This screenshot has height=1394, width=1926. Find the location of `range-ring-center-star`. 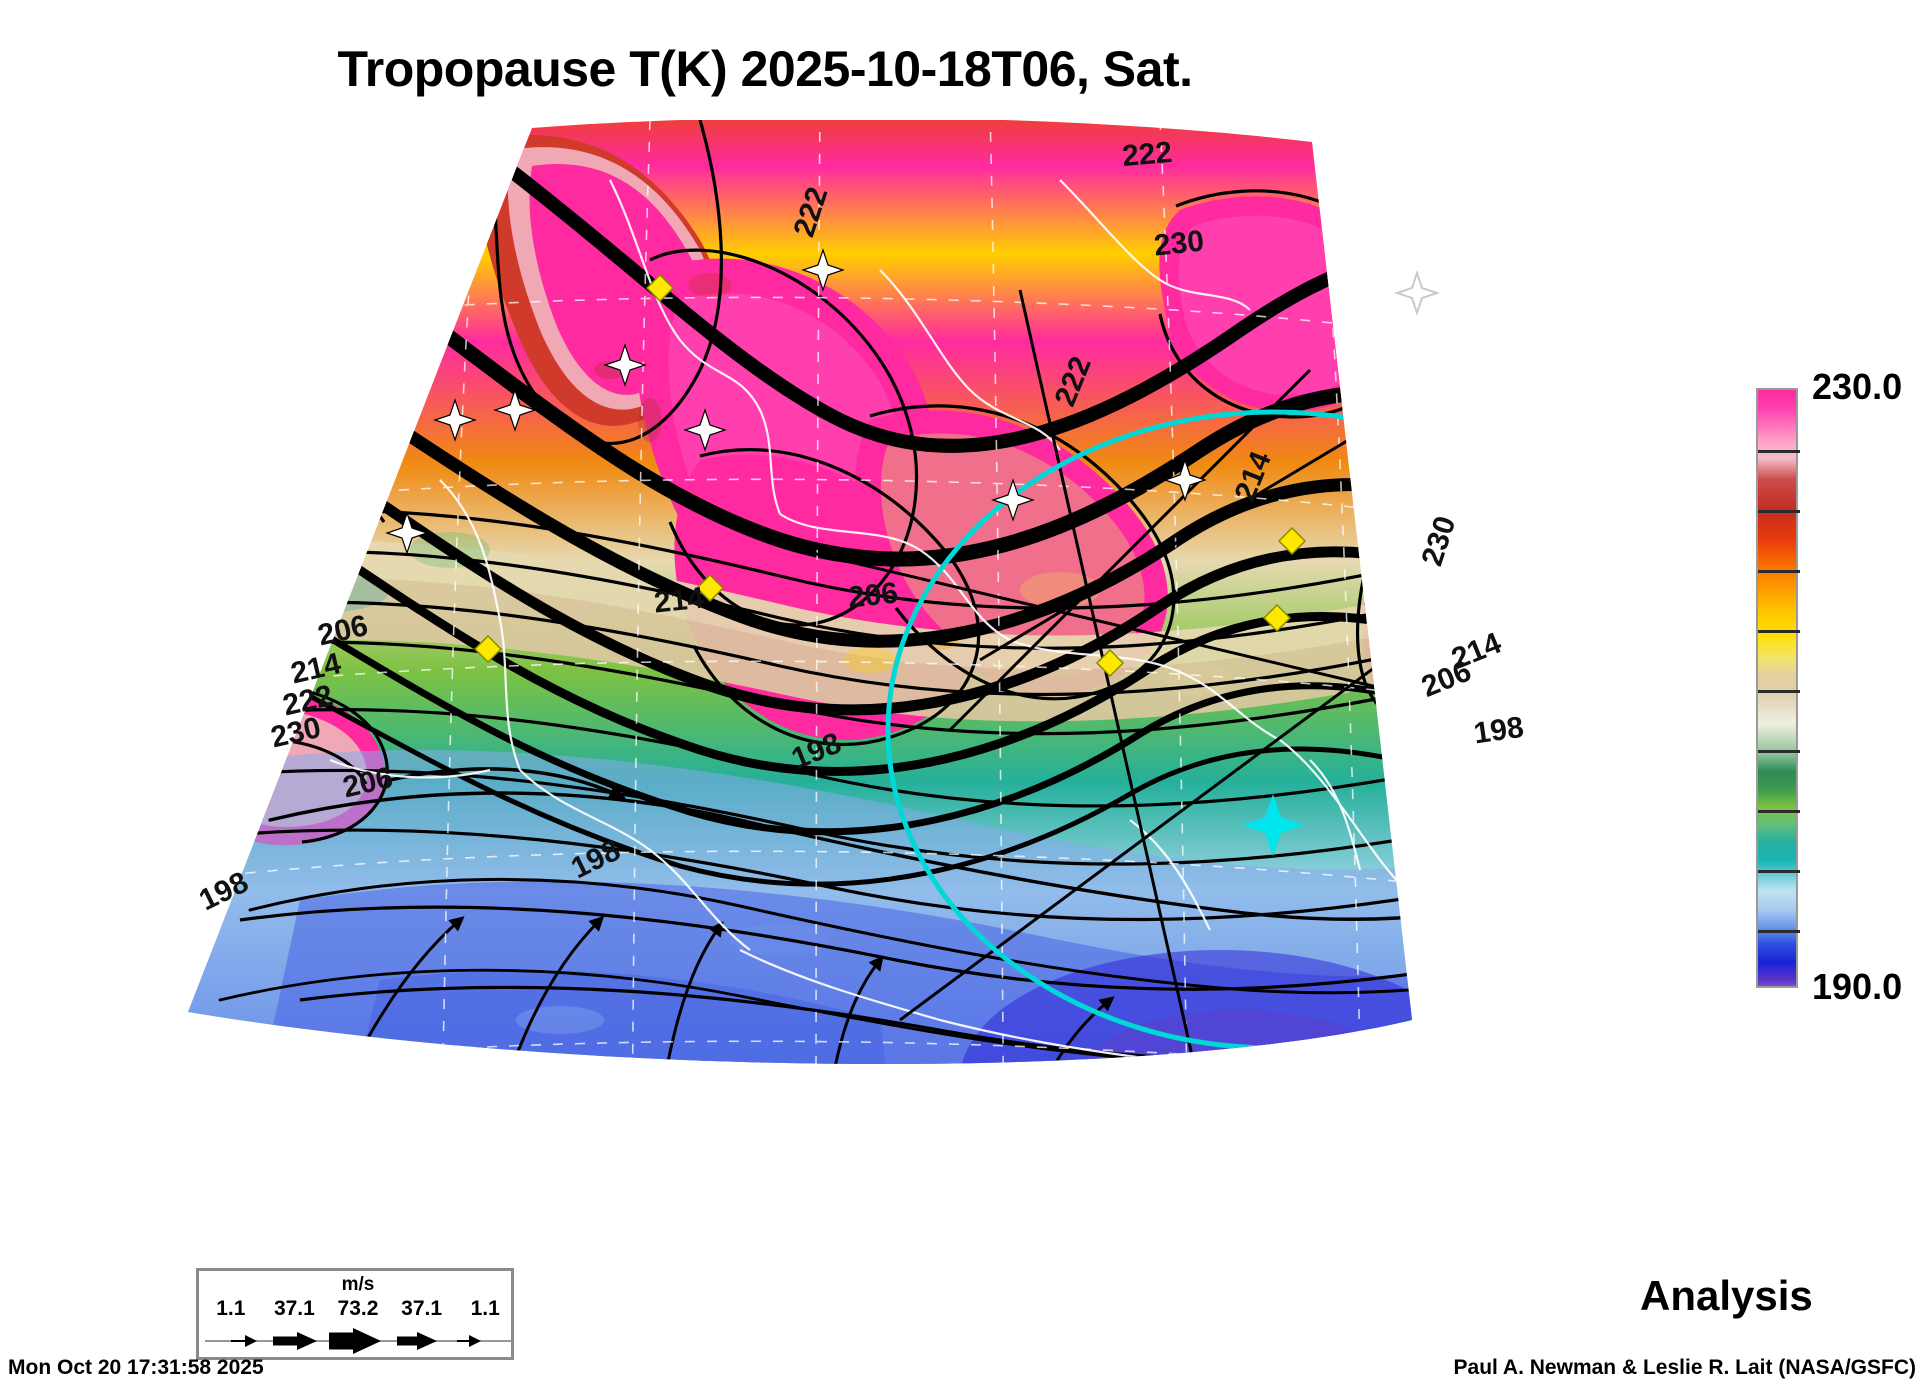

range-ring-center-star is located at coordinates (1273, 825).